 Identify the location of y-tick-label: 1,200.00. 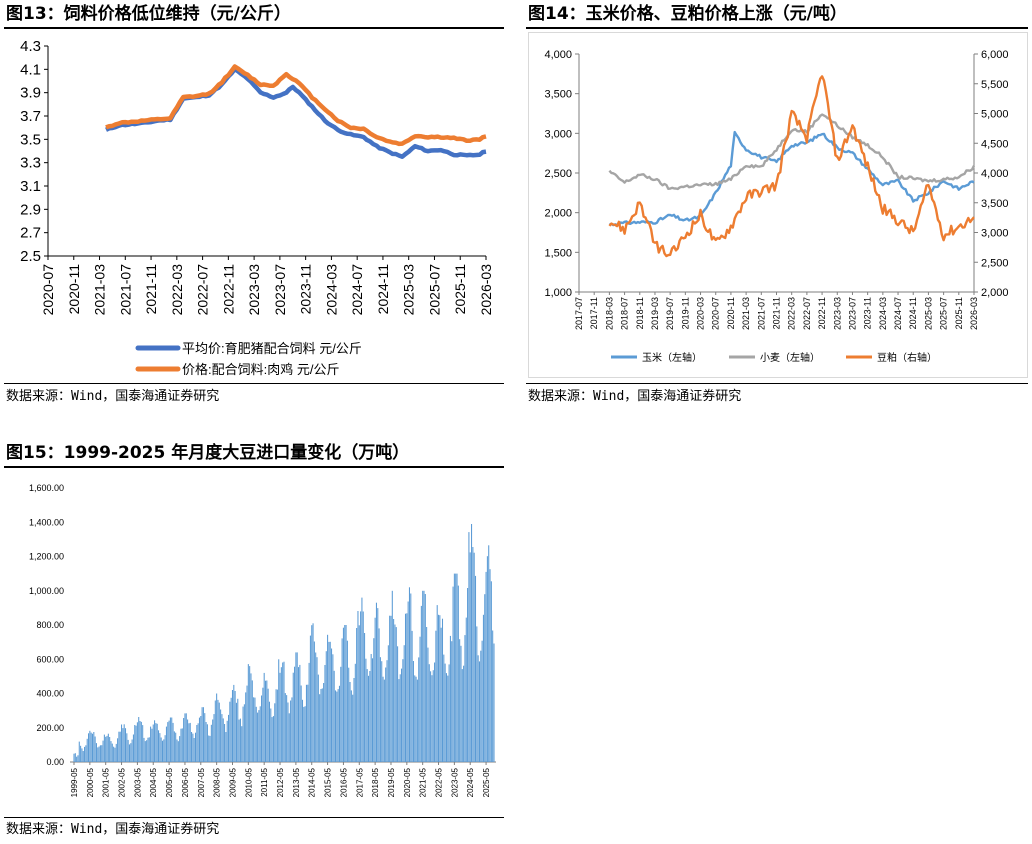
(46, 557).